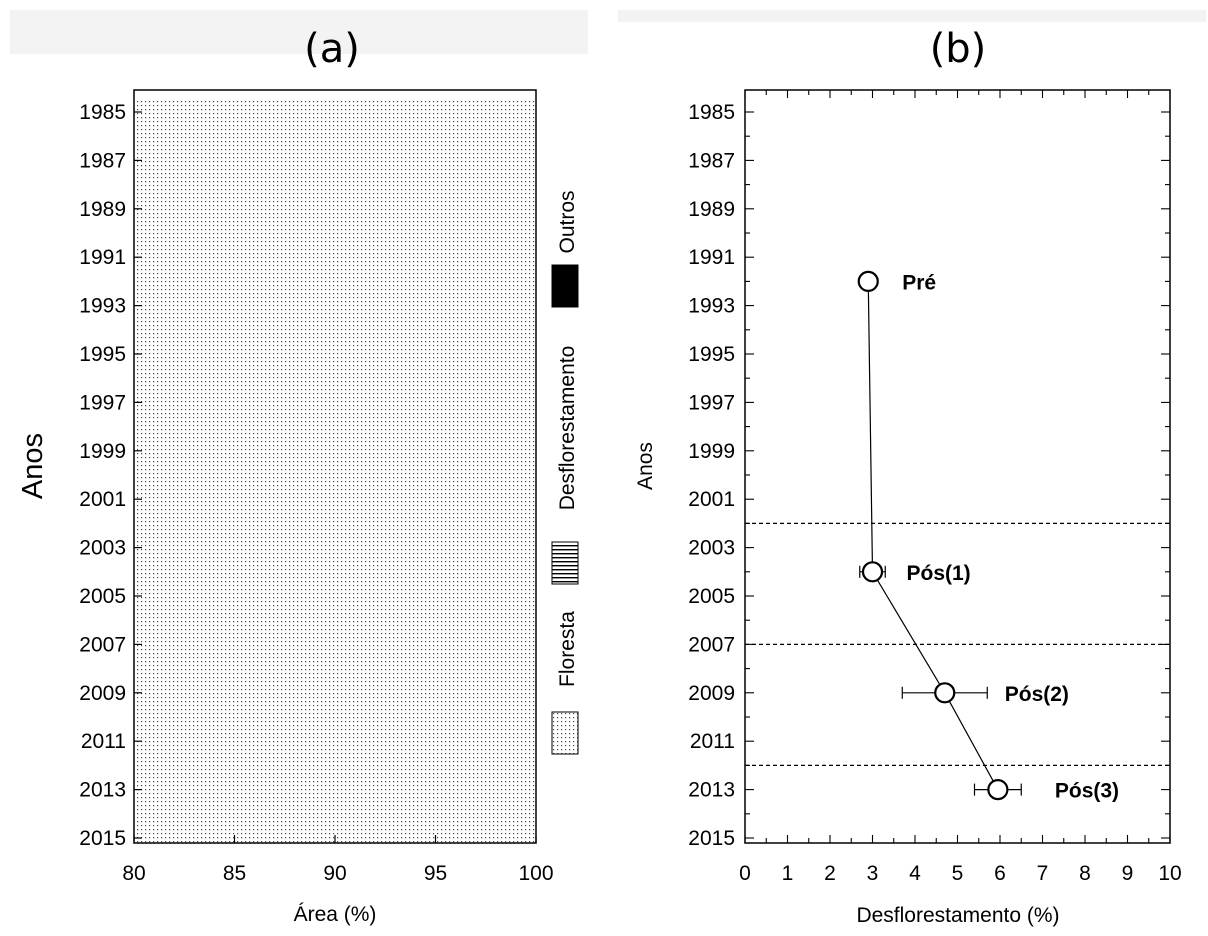  What do you see at coordinates (335, 305) in the screenshot?
I see `bar-floresta-1993` at bounding box center [335, 305].